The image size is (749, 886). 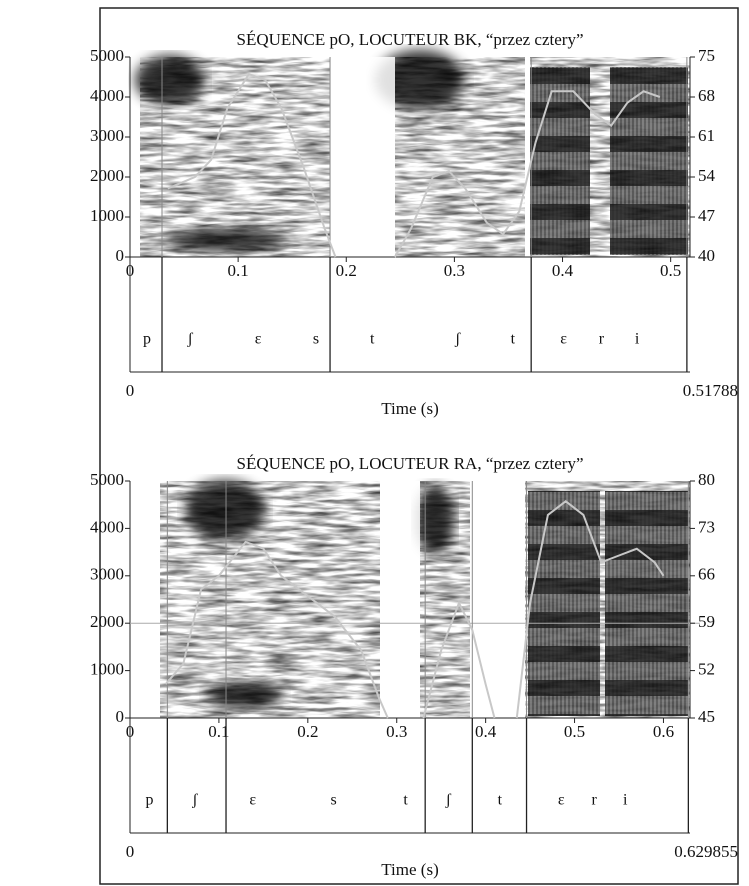 What do you see at coordinates (706, 135) in the screenshot?
I see `y2-tick-label: 61` at bounding box center [706, 135].